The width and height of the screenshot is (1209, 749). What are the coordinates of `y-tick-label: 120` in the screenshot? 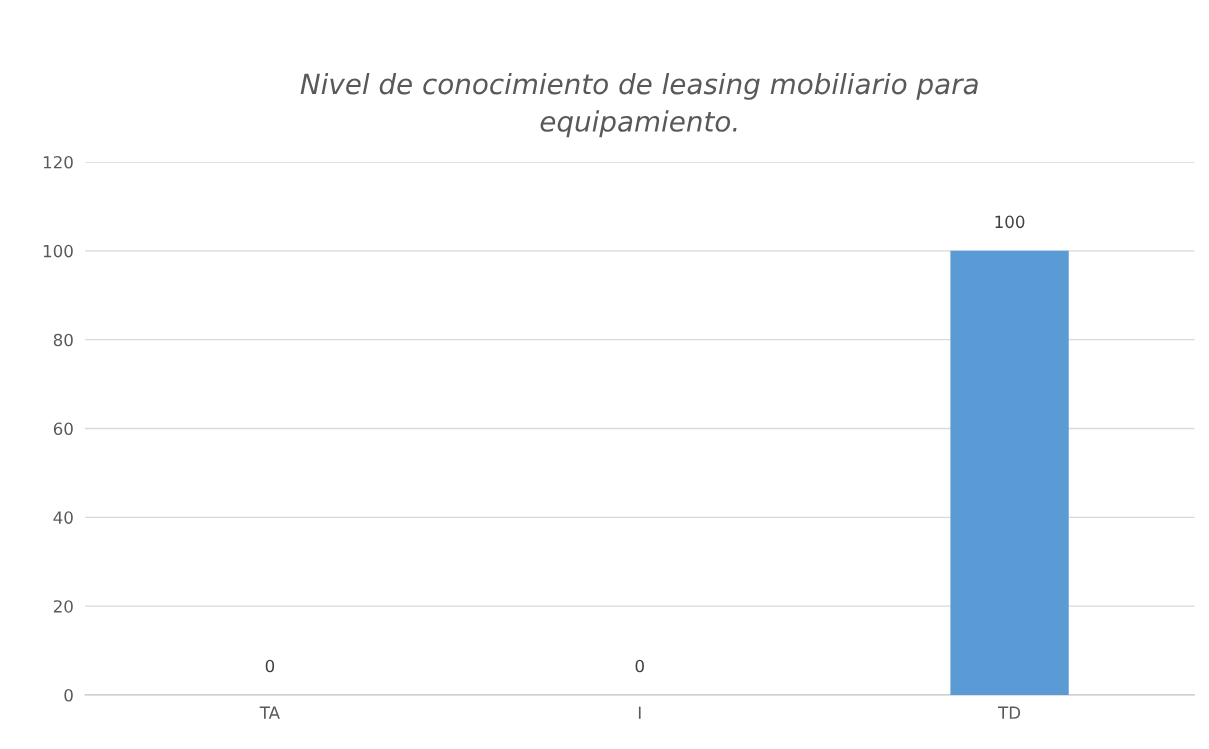 It's located at (58, 162).